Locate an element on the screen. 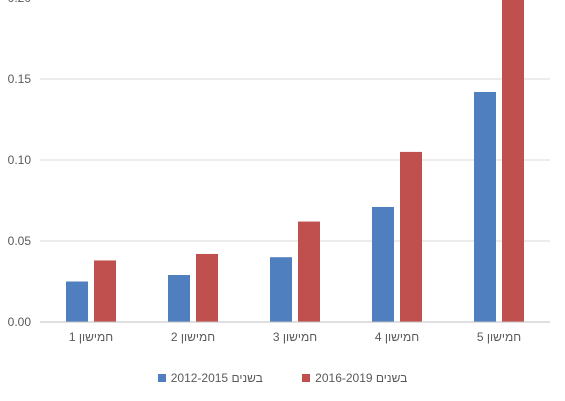  y-tick-label: 0.15 is located at coordinates (20, 79).